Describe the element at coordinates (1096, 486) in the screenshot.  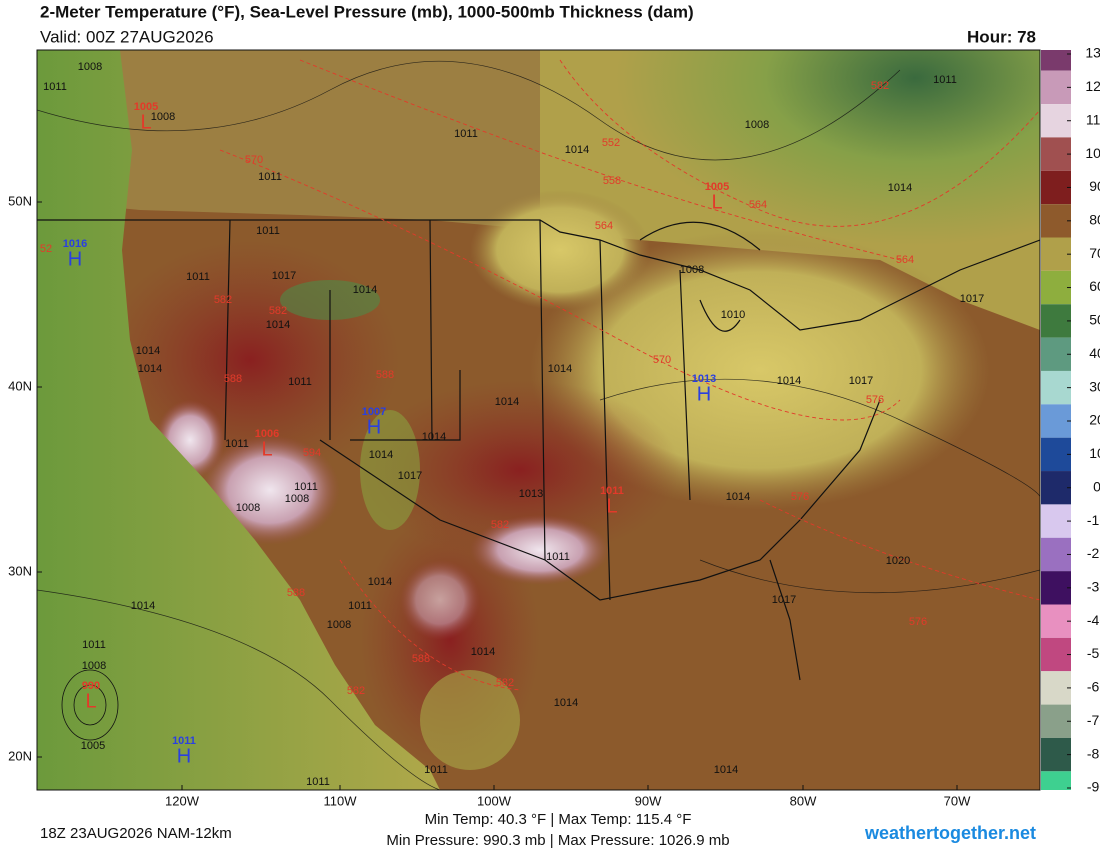
I see `colorbar-label: 0` at that location.